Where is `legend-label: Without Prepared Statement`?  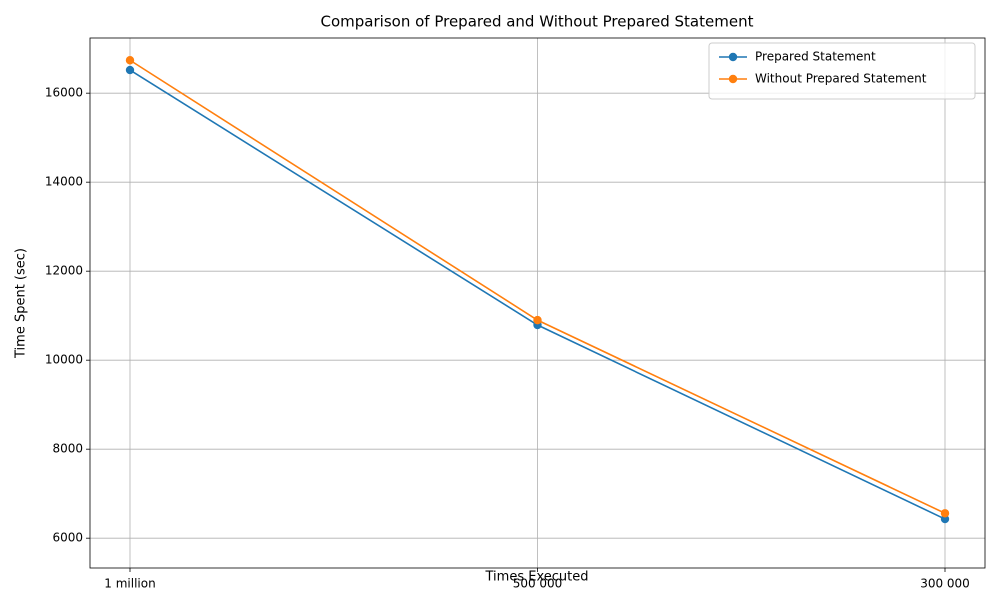
legend-label: Without Prepared Statement is located at coordinates (841, 79).